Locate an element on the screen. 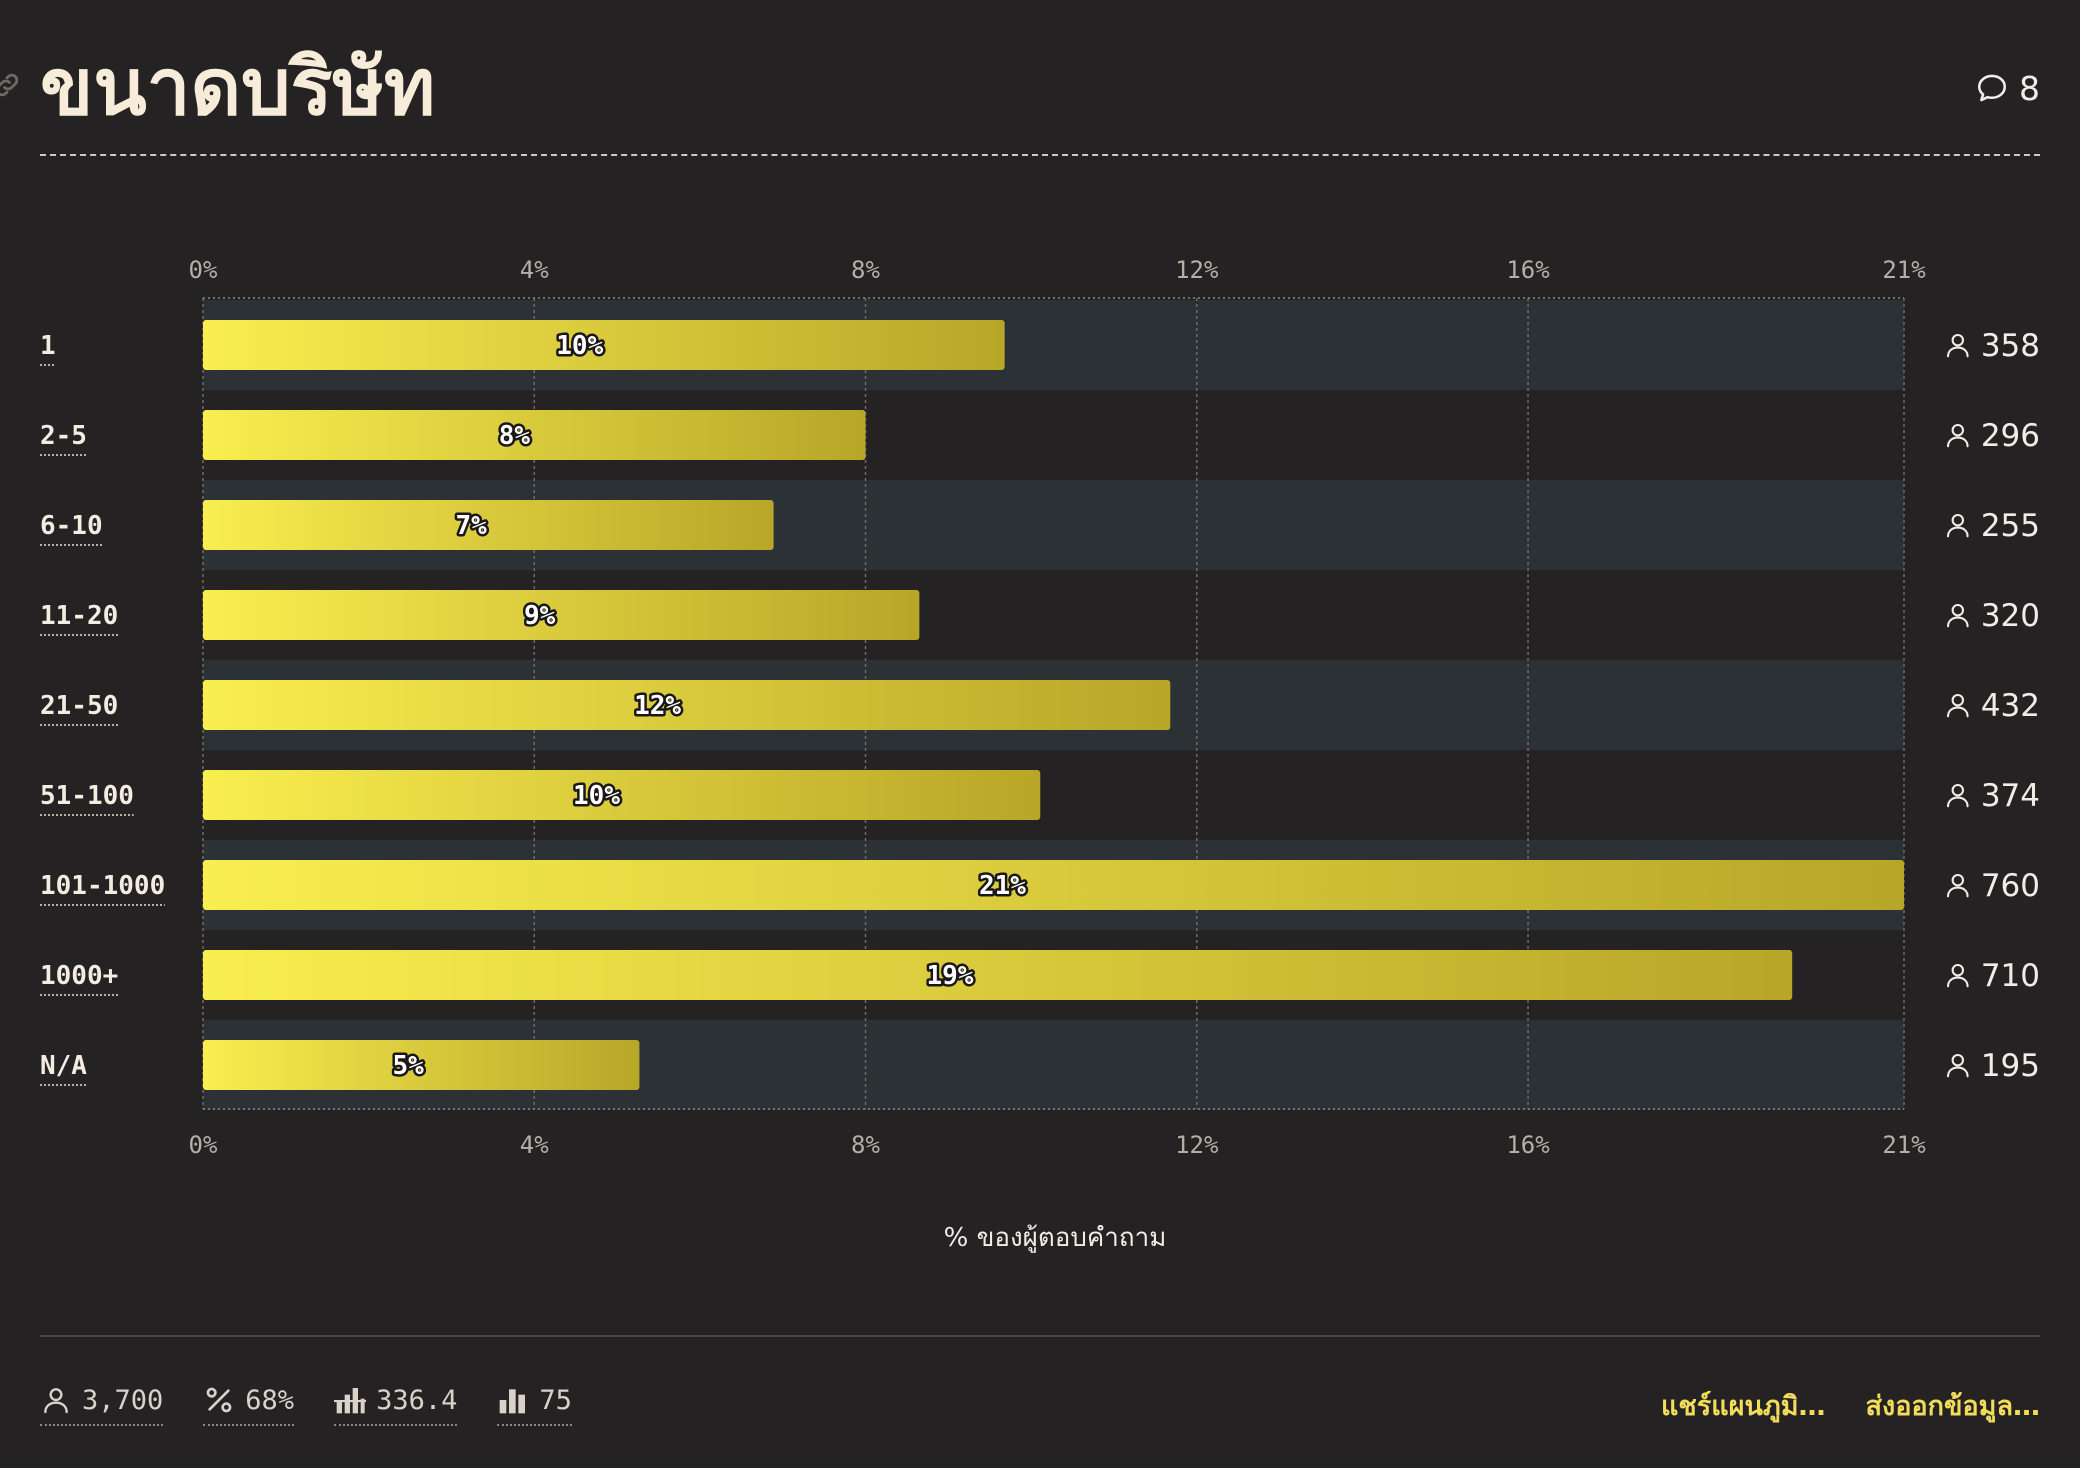 This screenshot has width=2080, height=1468. bar-value-label: 19% is located at coordinates (949, 976).